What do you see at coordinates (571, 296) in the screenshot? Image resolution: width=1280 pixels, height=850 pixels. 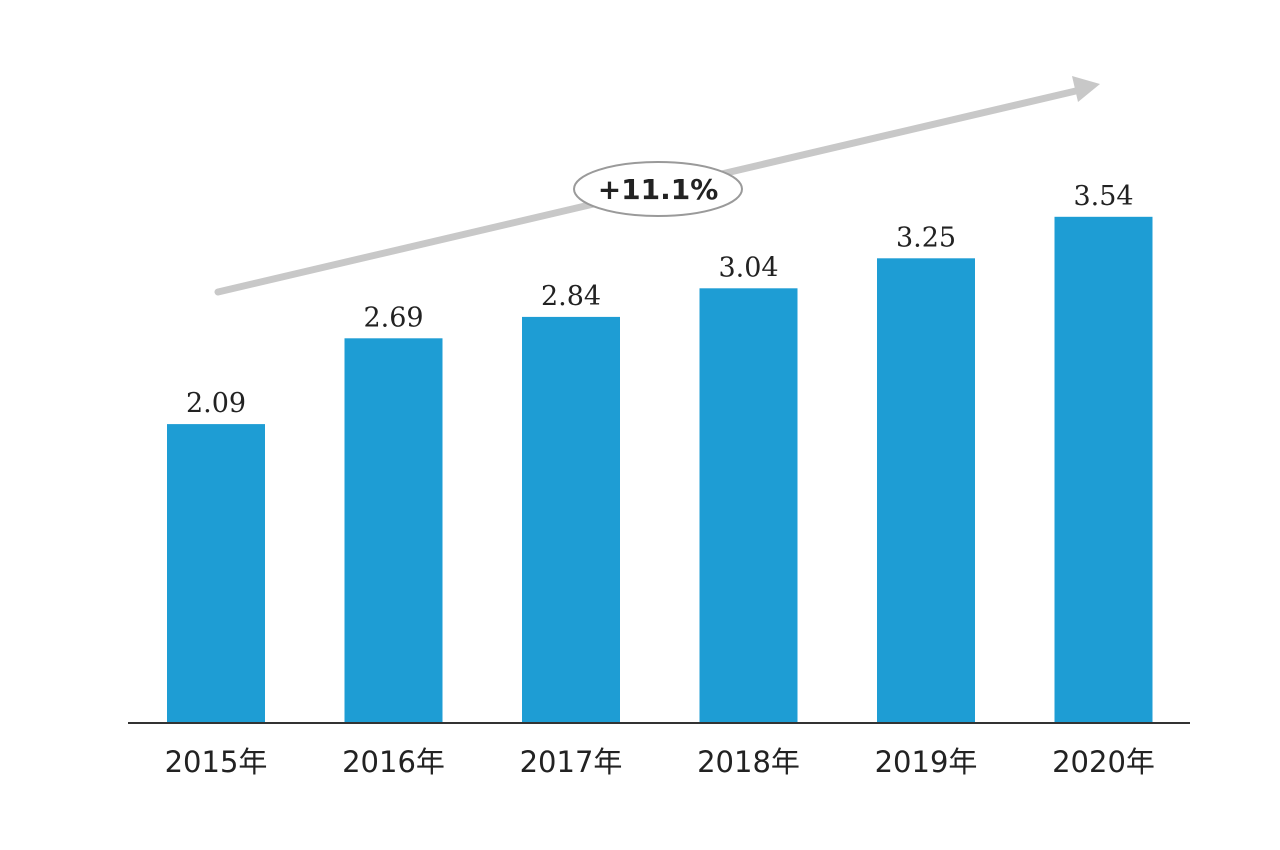 I see `bar-value-label: 2.84` at bounding box center [571, 296].